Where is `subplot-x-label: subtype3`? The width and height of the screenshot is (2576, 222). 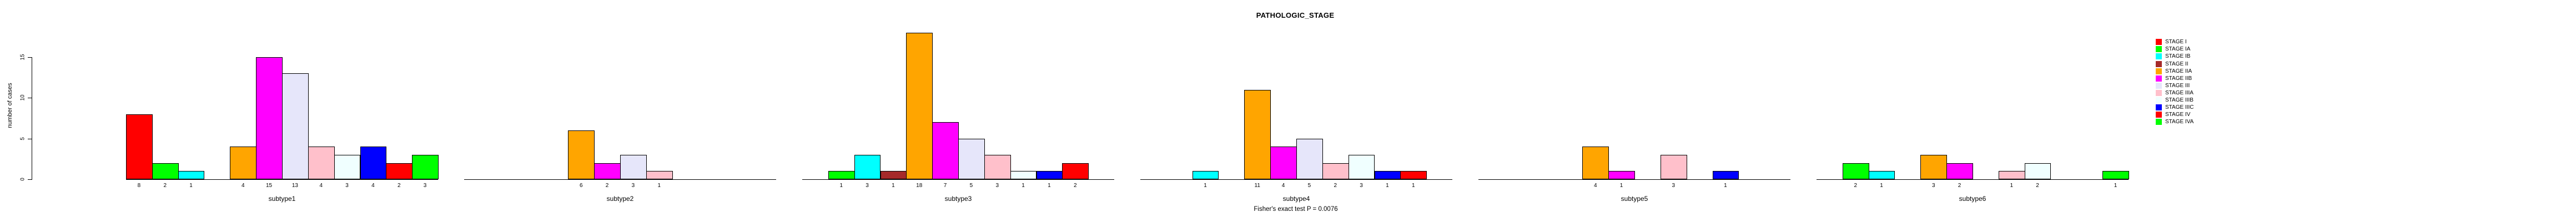
subplot-x-label: subtype3 is located at coordinates (958, 199).